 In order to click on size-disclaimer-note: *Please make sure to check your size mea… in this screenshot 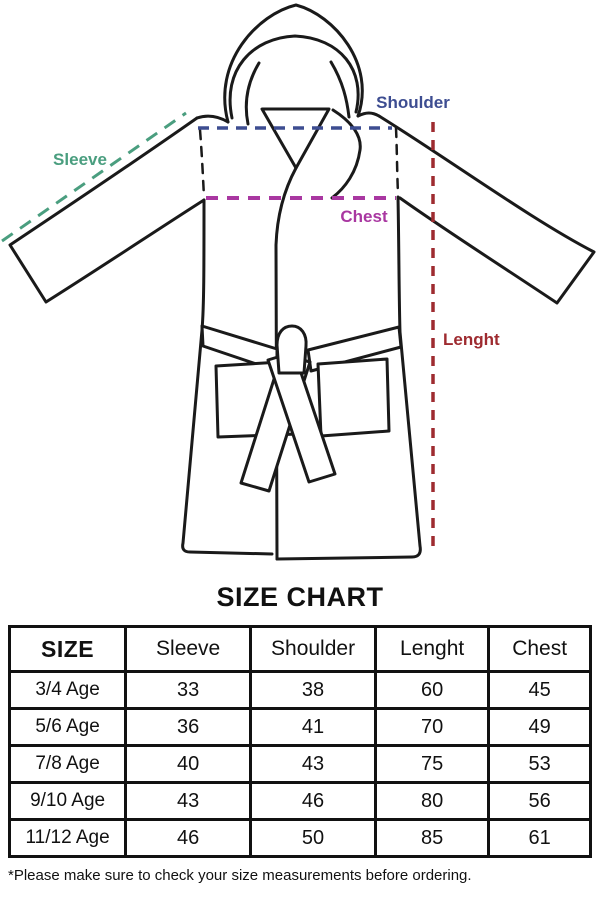, I will do `click(240, 875)`.